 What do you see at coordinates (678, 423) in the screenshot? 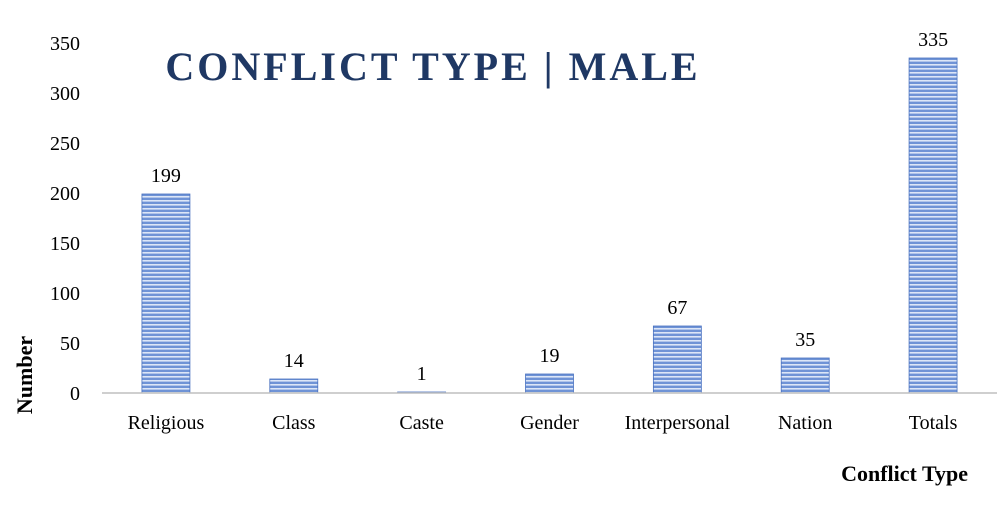
I see `category-label-interpersonal: Interpersonal` at bounding box center [678, 423].